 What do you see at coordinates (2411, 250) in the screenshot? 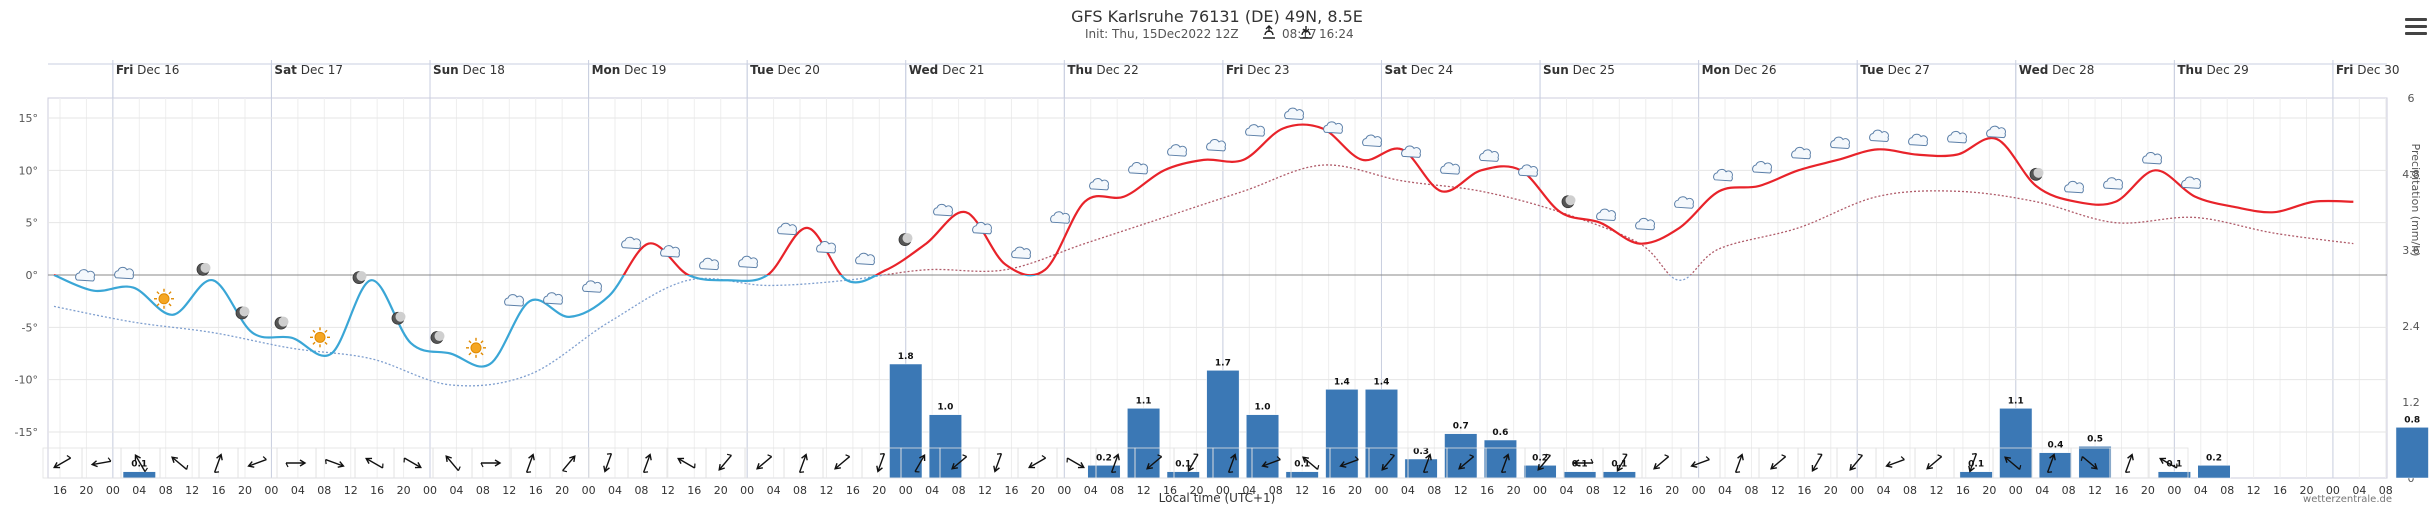
I see `y-right-tick-label: 3.6` at bounding box center [2411, 250].